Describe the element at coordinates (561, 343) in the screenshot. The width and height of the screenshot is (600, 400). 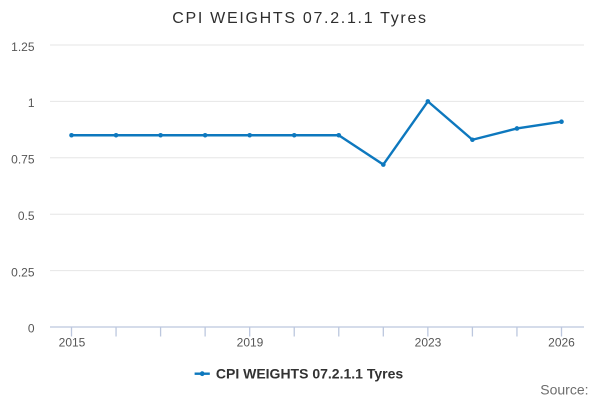
I see `svg-text: 2026` at that location.